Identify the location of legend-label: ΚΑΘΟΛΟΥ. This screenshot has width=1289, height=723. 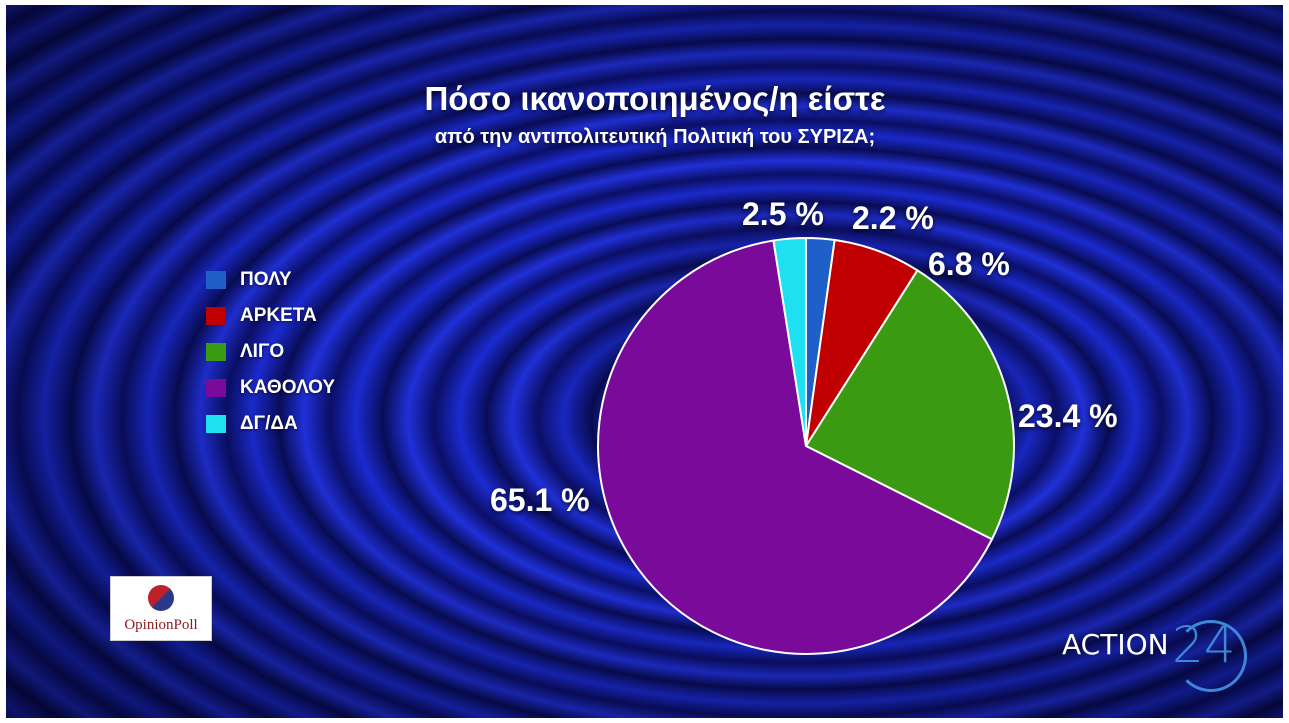
(288, 387).